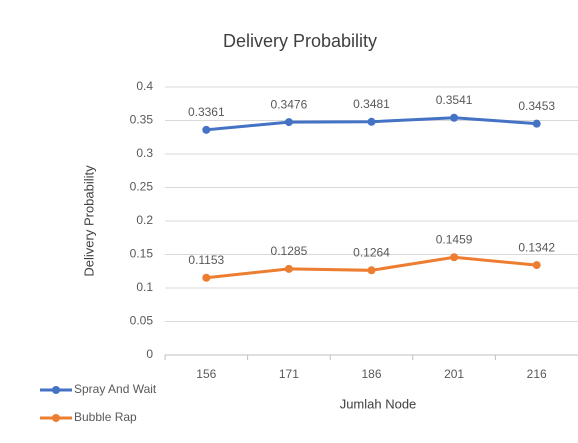 This screenshot has height=443, width=578. What do you see at coordinates (454, 239) in the screenshot?
I see `data-label: 0.1459` at bounding box center [454, 239].